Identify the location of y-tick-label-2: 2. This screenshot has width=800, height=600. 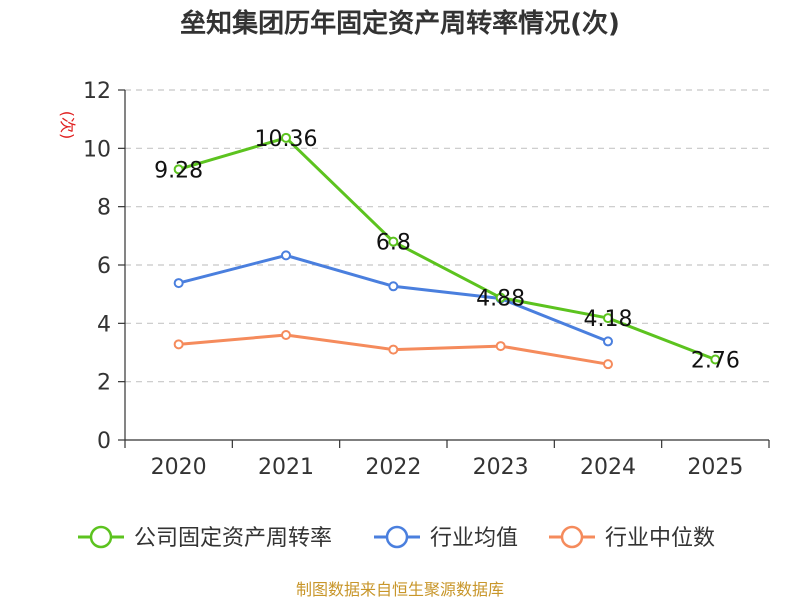
(104, 383).